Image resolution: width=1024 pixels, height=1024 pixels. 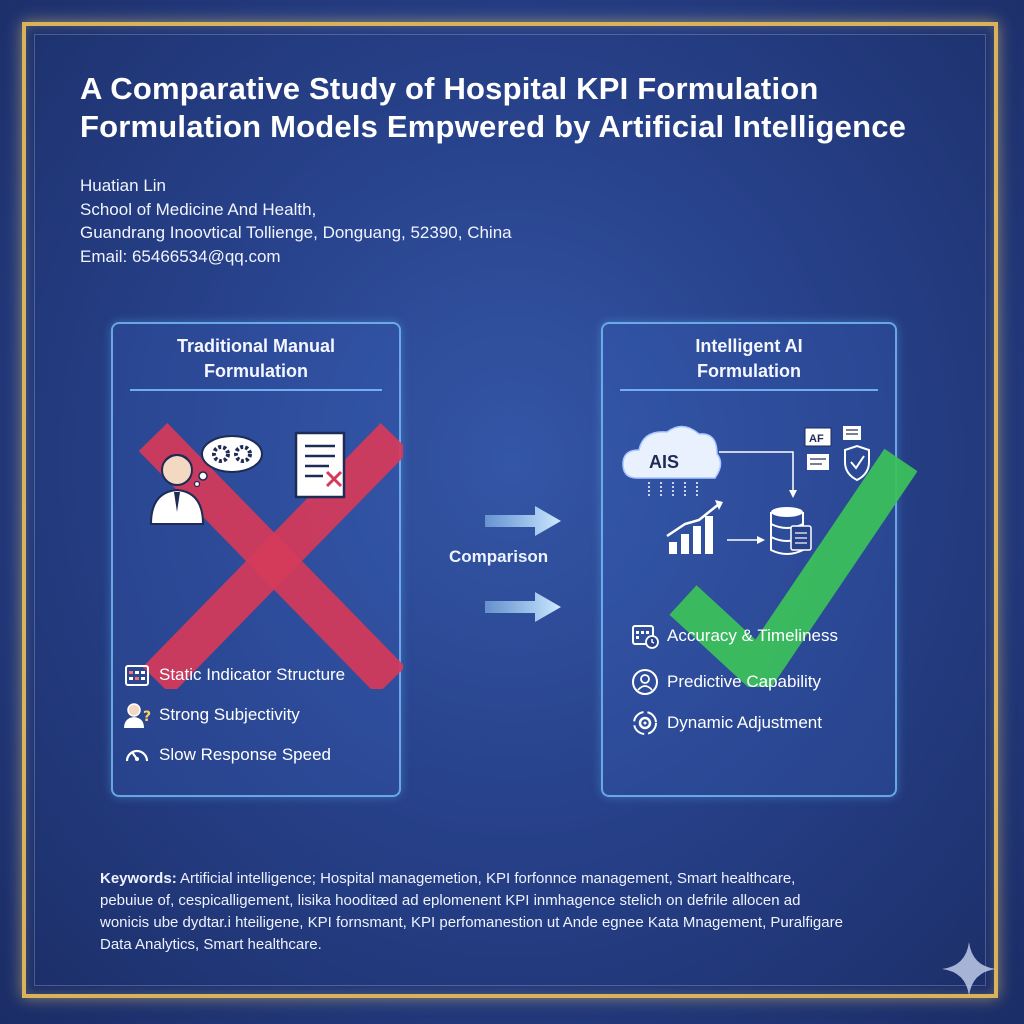 I want to click on report-shield-icon: AF, so click(x=837, y=454).